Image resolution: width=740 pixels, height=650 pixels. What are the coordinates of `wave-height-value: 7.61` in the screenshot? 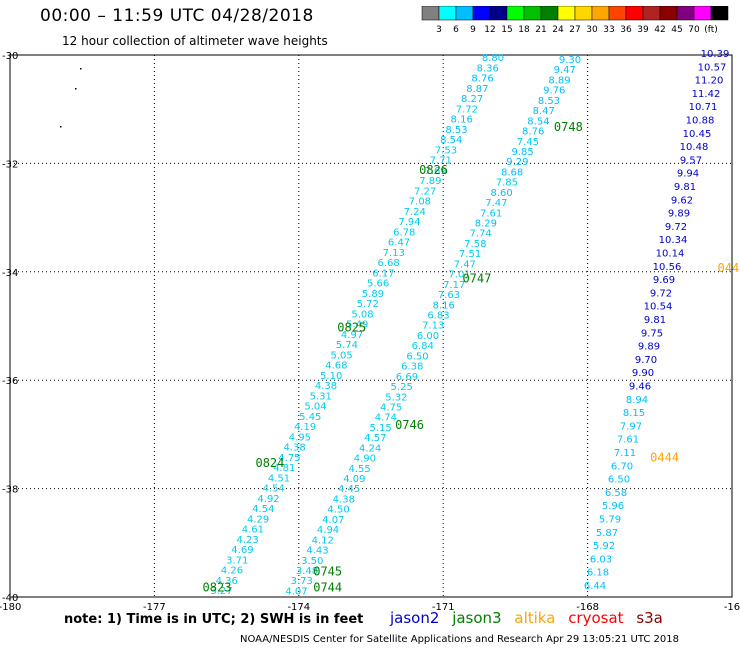 It's located at (491, 213).